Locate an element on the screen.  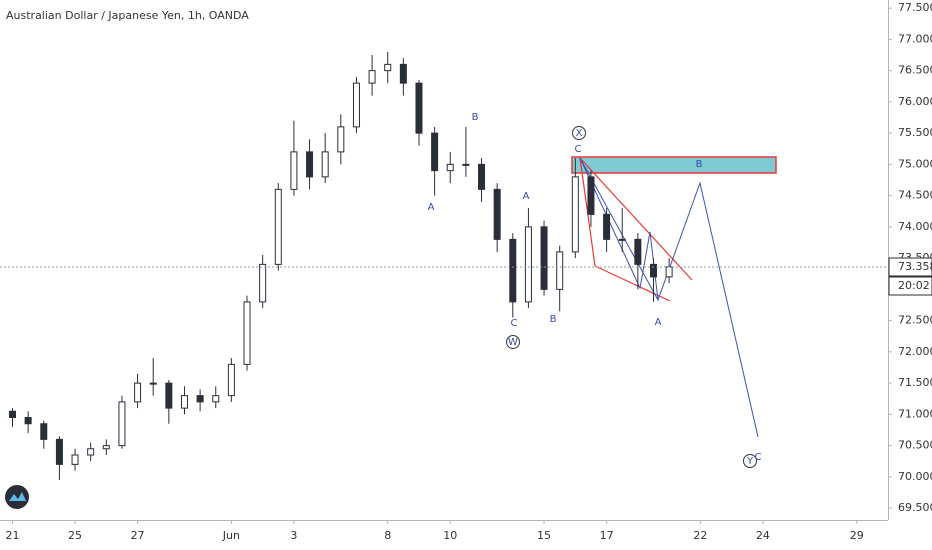
y-tick-label: 77.000 is located at coordinates (915, 38).